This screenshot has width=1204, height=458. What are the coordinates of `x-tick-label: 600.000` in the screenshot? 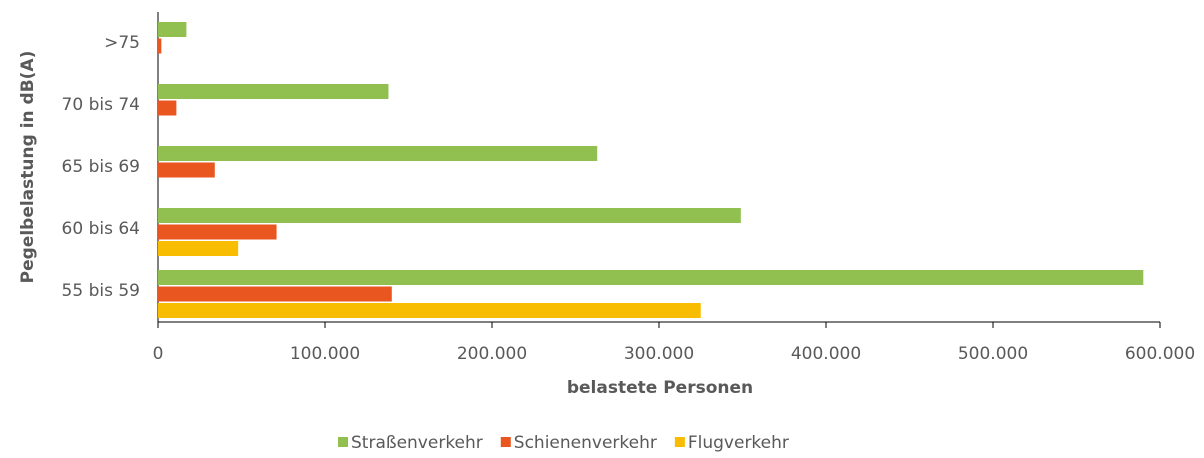 It's located at (1160, 354).